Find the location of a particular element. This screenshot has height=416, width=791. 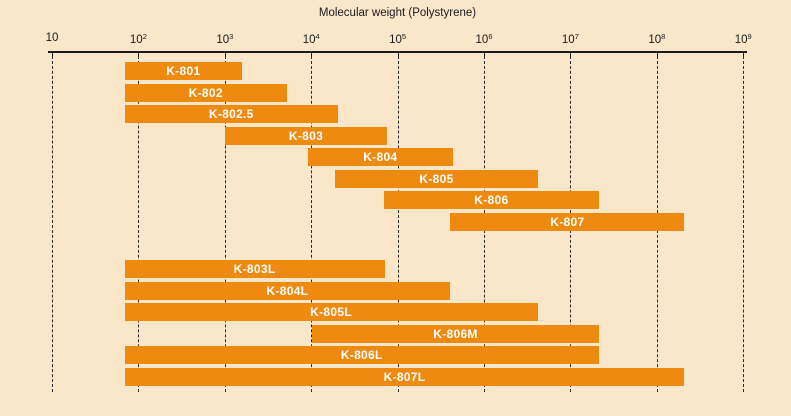

bar-label: K-806L is located at coordinates (361, 355).